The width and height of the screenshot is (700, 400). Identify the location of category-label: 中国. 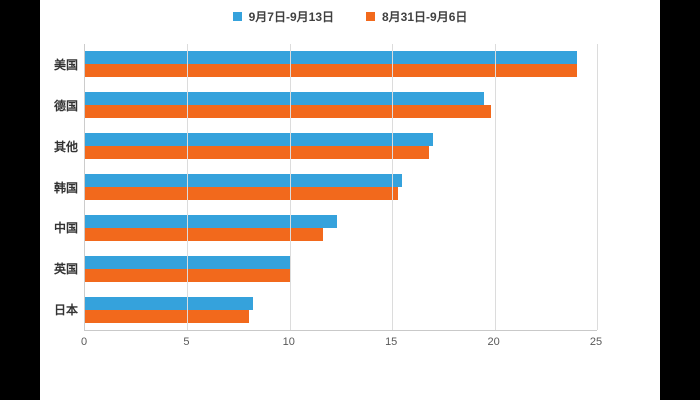
(65, 228).